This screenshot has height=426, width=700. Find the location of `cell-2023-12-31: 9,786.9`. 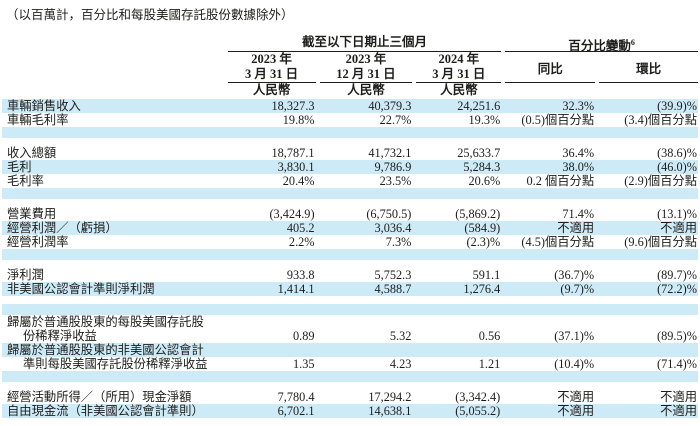

cell-2023-12-31: 9,786.9 is located at coordinates (393, 167).